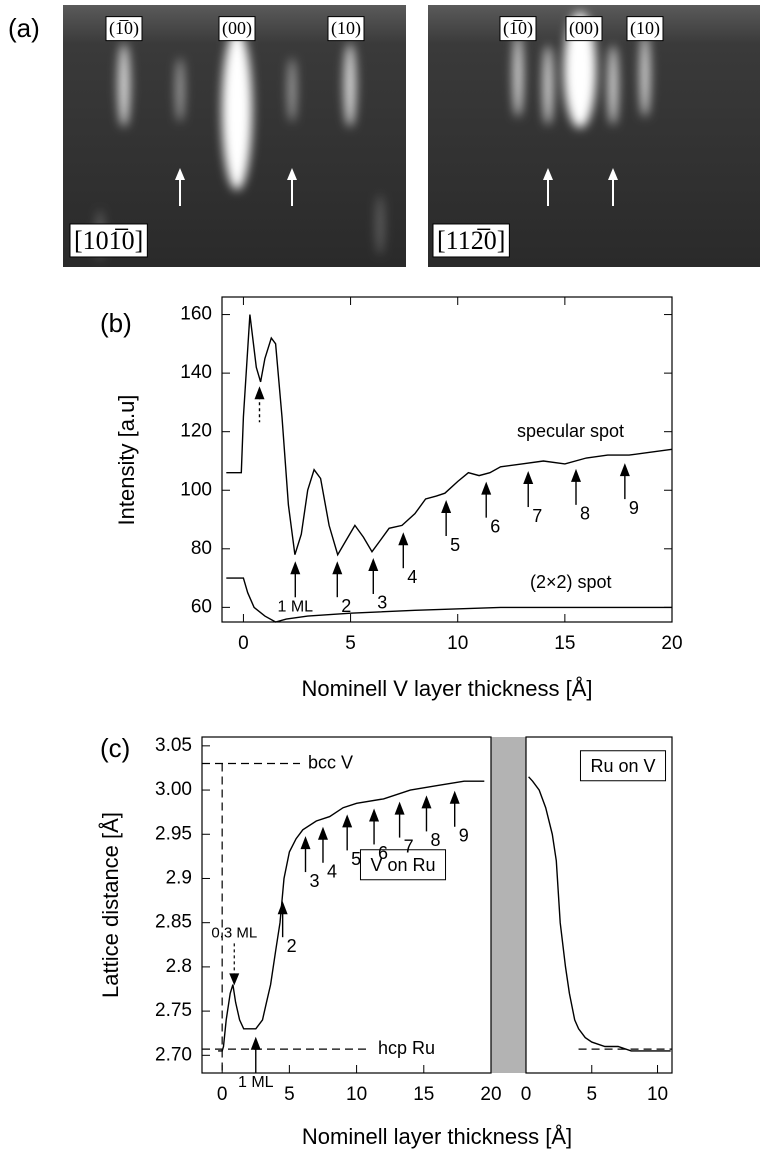  I want to click on y-tick-label: 3.05, so click(173, 745).